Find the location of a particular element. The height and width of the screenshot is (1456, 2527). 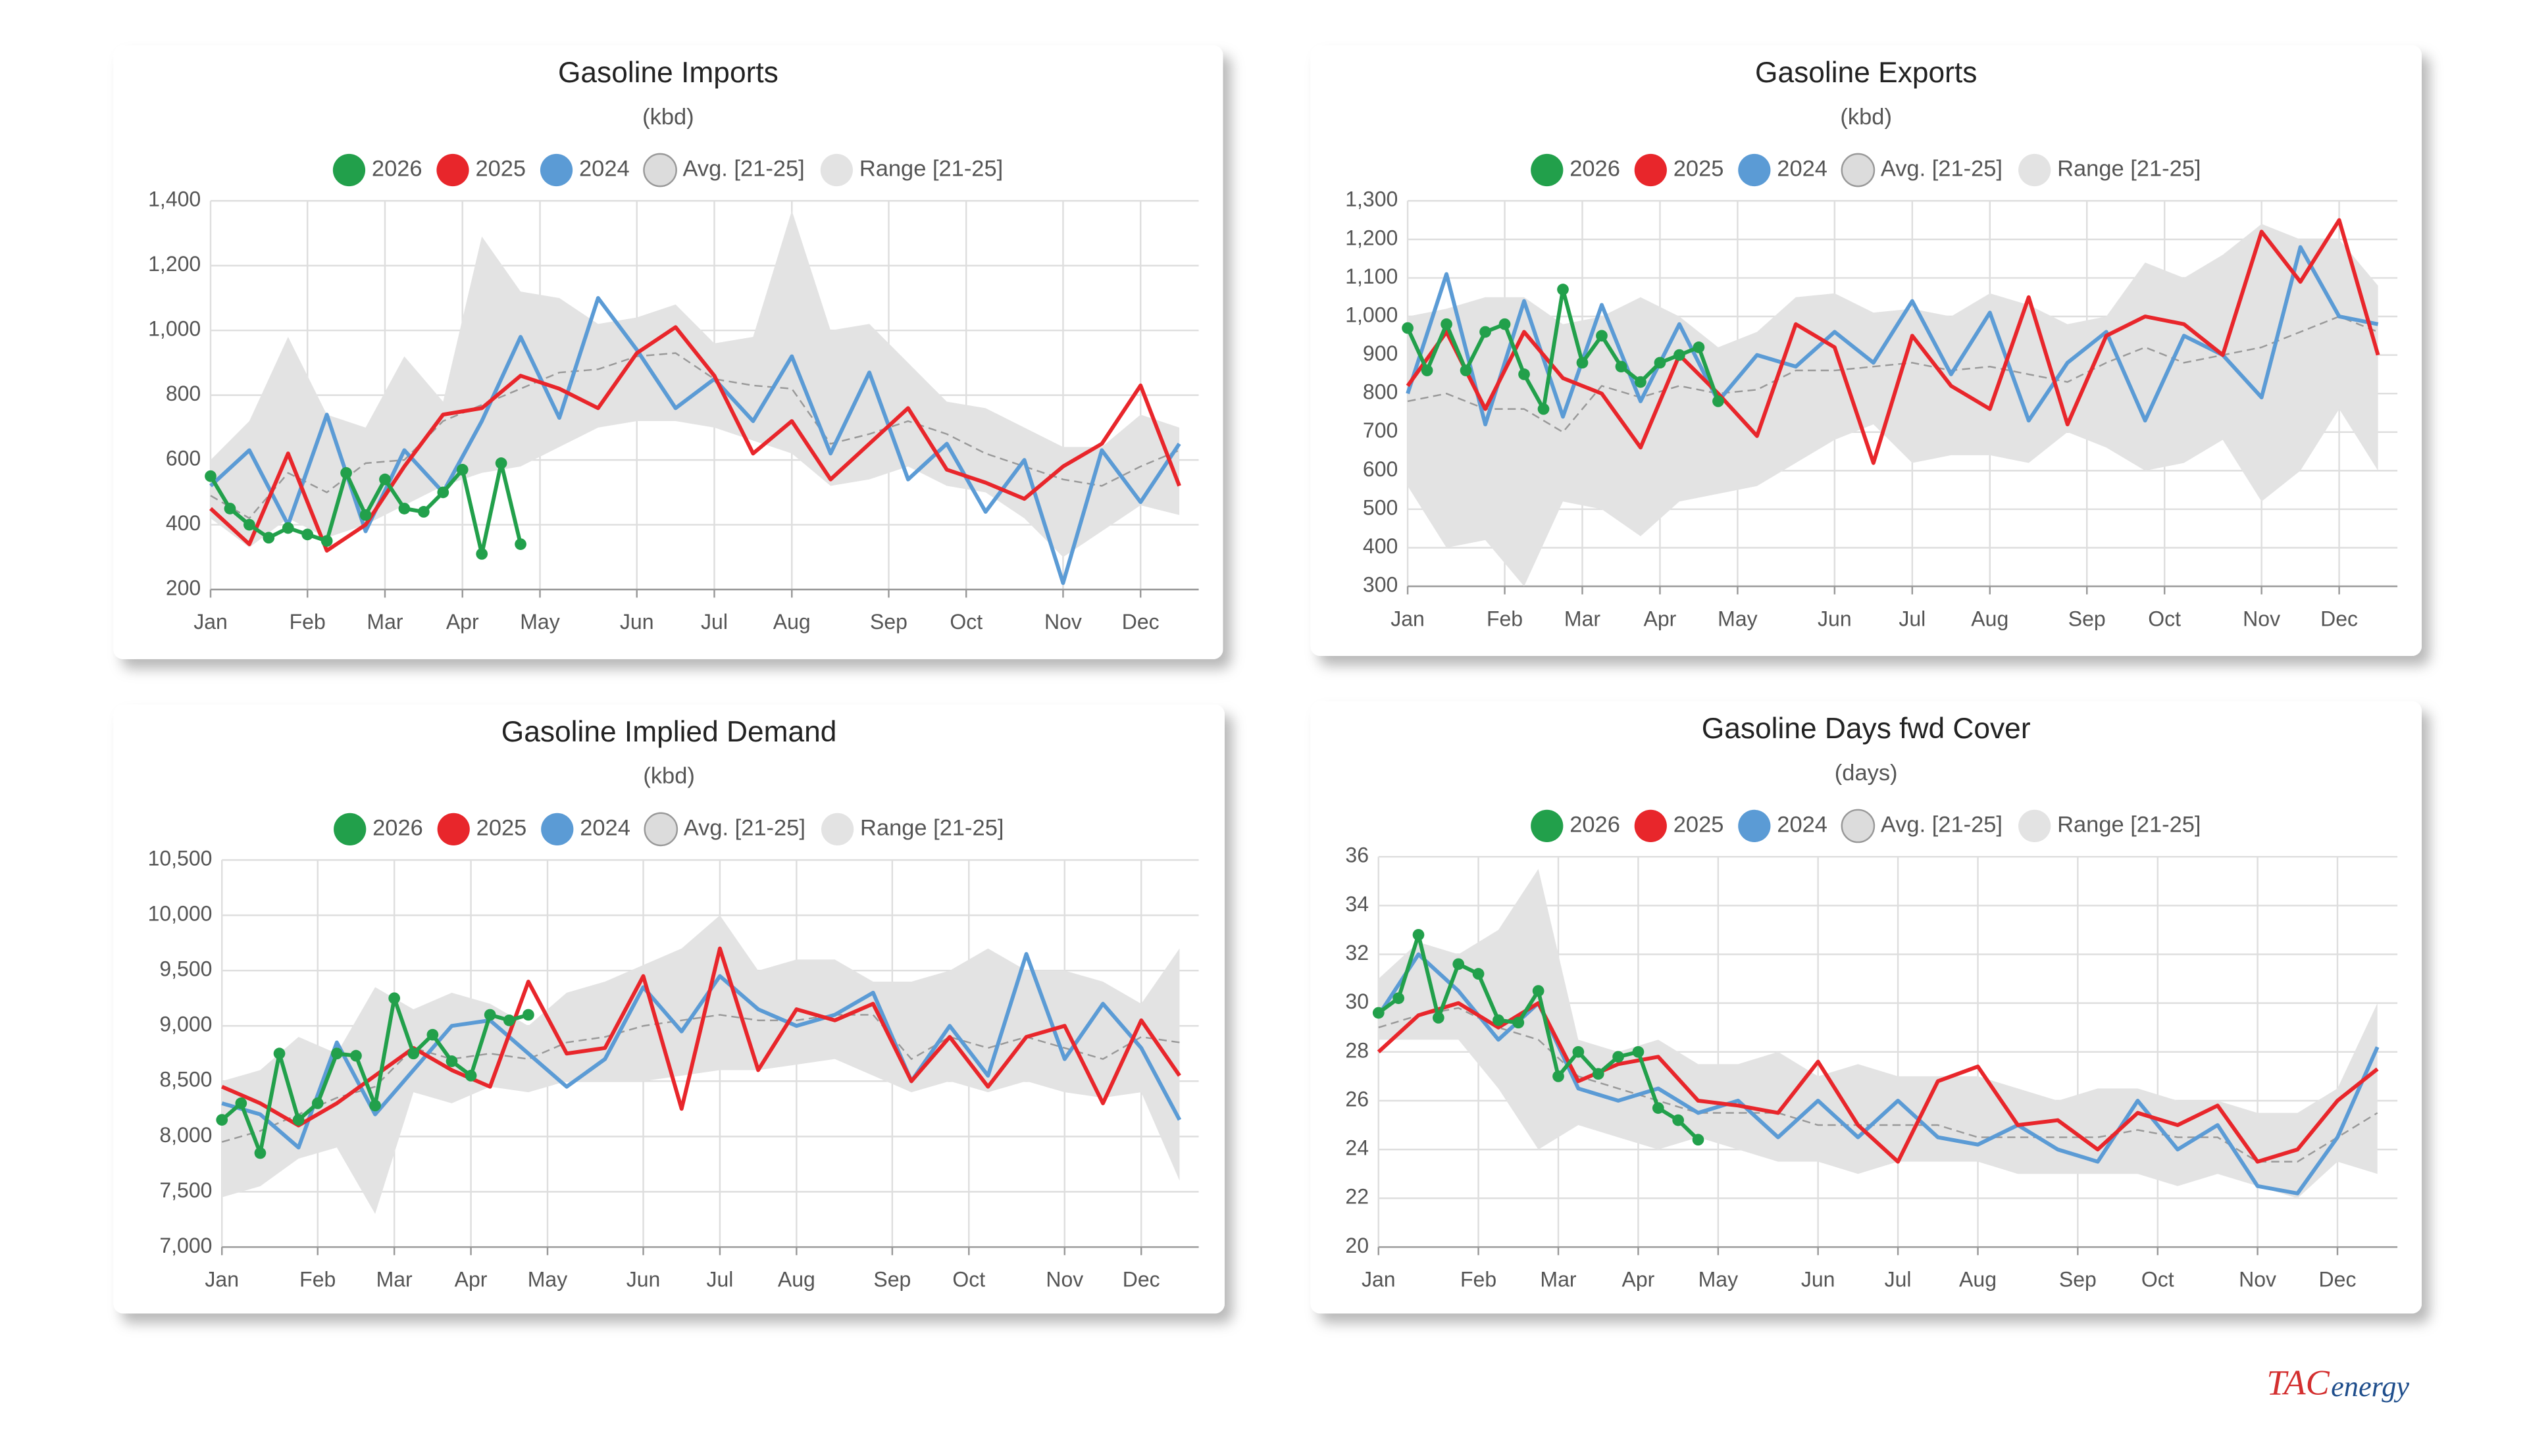

y-tick-label: 34 is located at coordinates (1357, 904).